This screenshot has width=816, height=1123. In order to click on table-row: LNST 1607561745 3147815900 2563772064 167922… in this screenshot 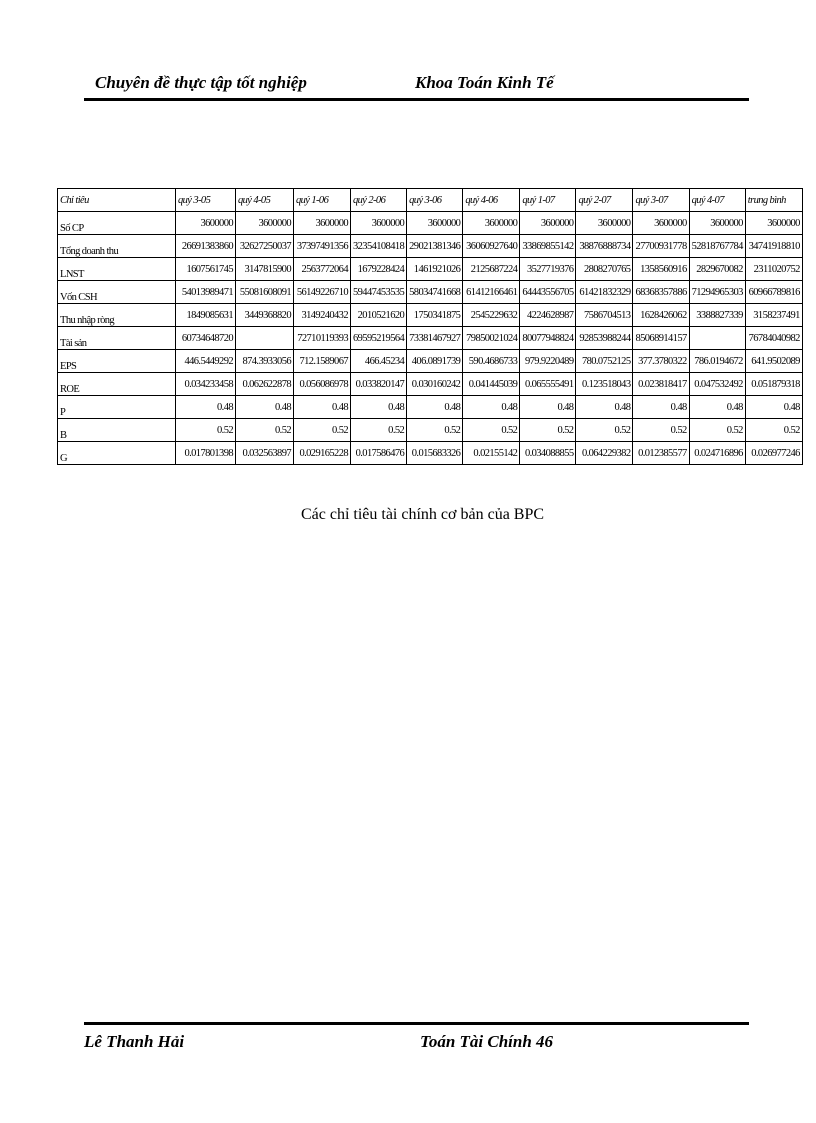, I will do `click(430, 269)`.